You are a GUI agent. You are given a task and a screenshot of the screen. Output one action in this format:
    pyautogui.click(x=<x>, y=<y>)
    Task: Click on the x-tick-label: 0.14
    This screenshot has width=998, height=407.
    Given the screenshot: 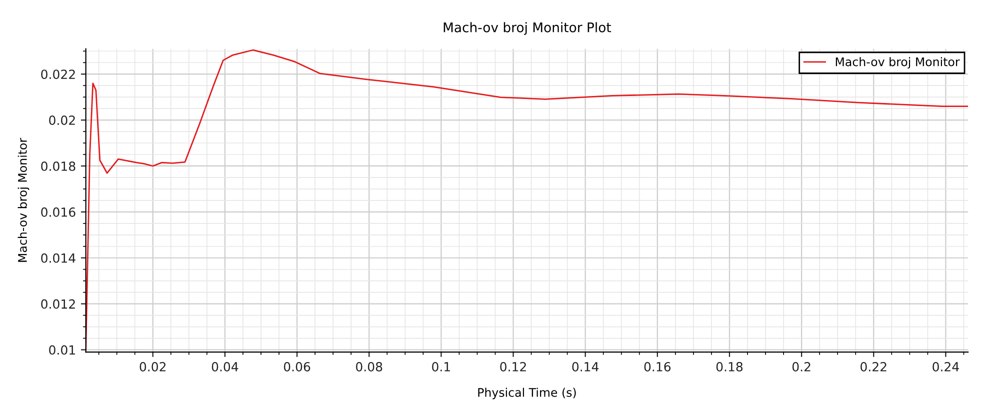 What is the action you would take?
    pyautogui.click(x=585, y=367)
    